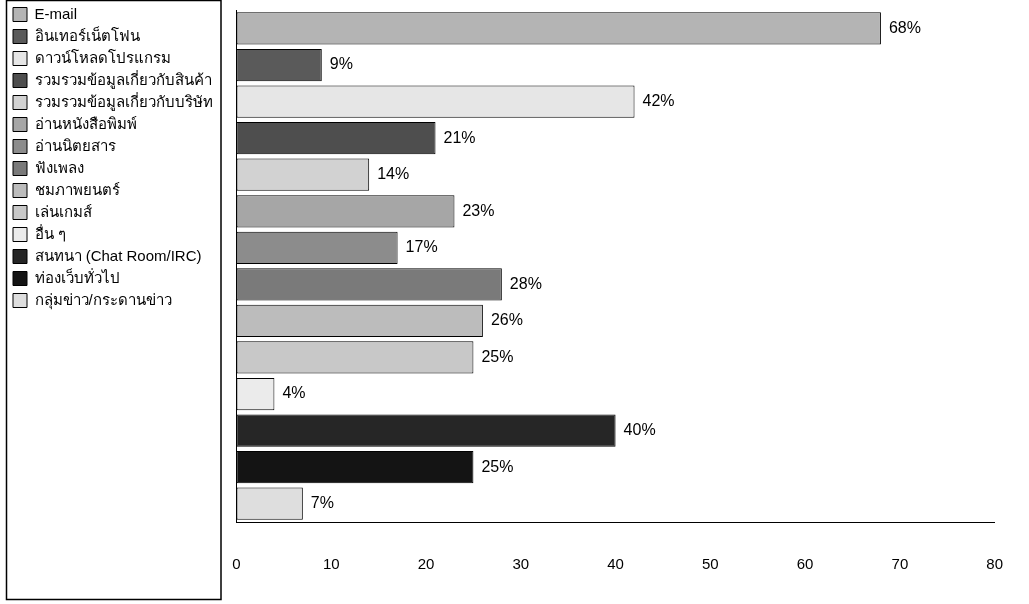  What do you see at coordinates (85, 123) in the screenshot?
I see `legend-label: อ่านหนังสือพิมพ์` at bounding box center [85, 123].